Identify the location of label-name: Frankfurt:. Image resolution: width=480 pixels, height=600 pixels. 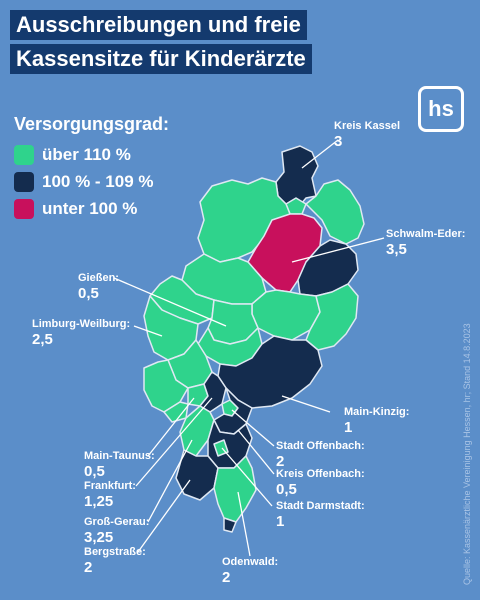
(110, 486).